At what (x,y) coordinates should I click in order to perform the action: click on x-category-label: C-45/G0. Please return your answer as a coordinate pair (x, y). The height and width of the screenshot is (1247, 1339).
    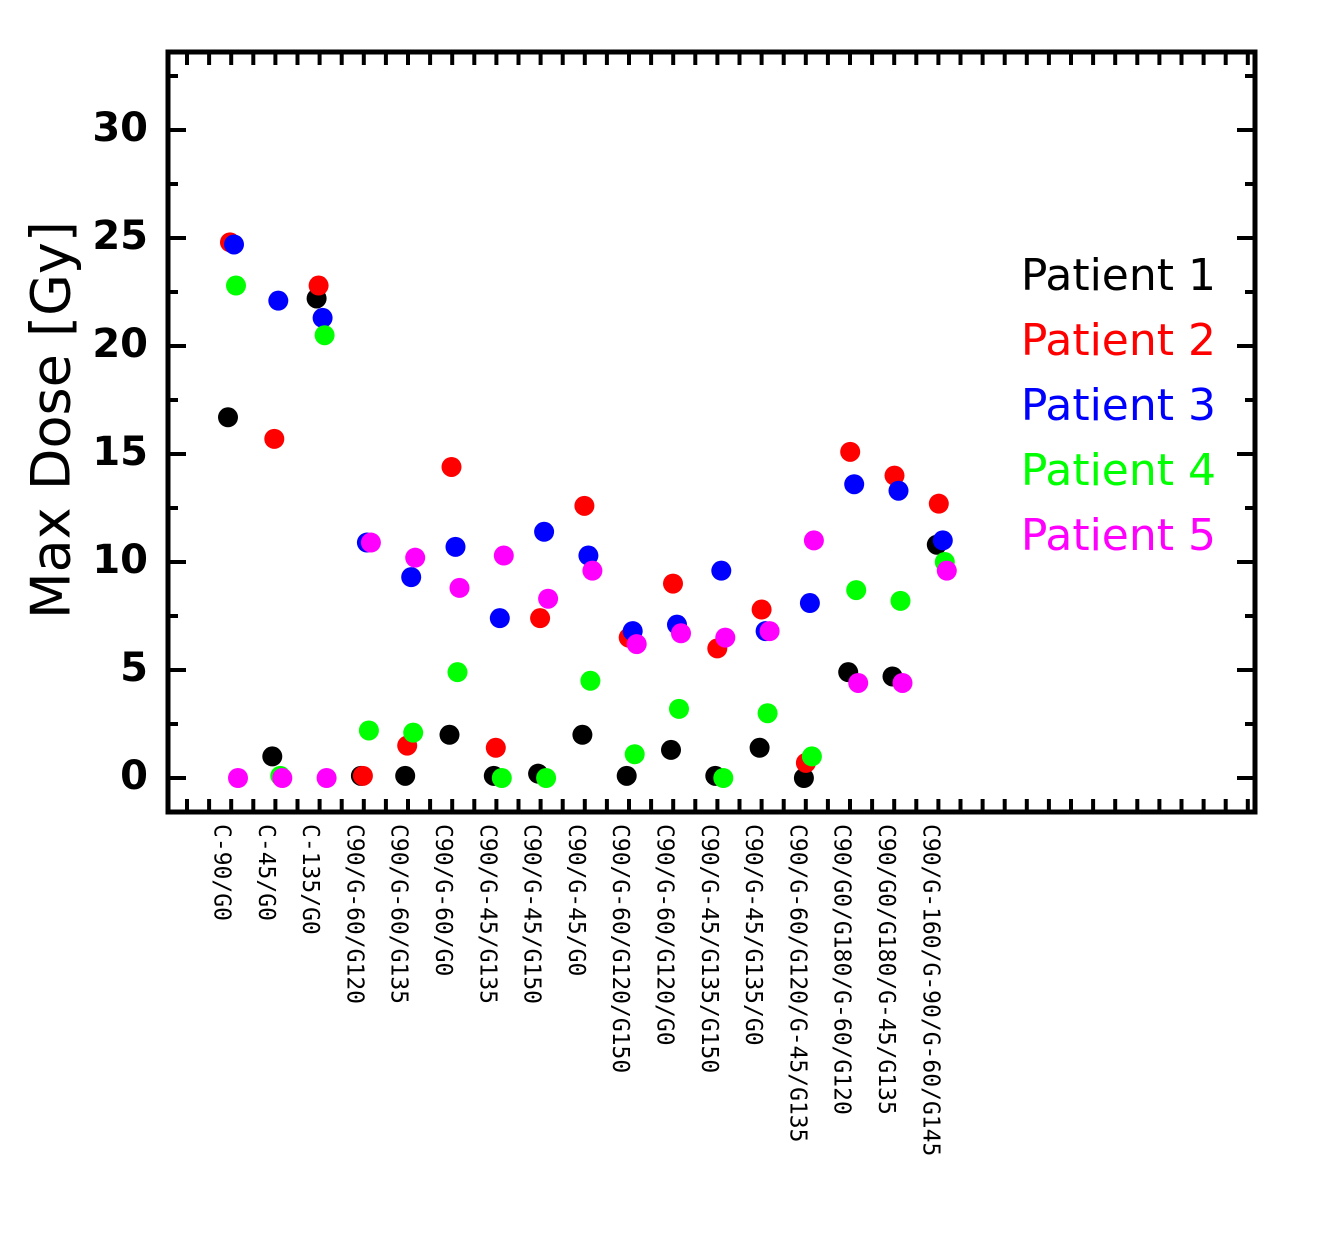
    Looking at the image, I should click on (266, 872).